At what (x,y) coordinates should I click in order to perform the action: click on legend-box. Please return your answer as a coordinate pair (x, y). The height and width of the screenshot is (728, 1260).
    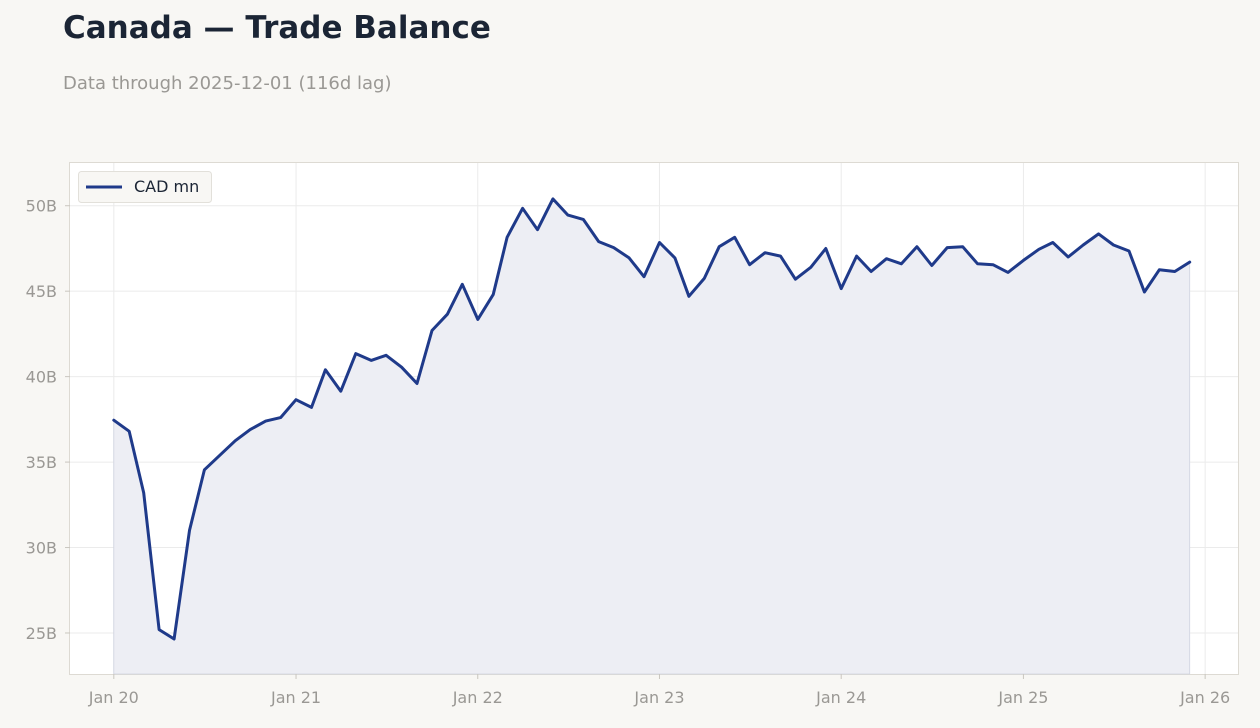
    Looking at the image, I should click on (145, 187).